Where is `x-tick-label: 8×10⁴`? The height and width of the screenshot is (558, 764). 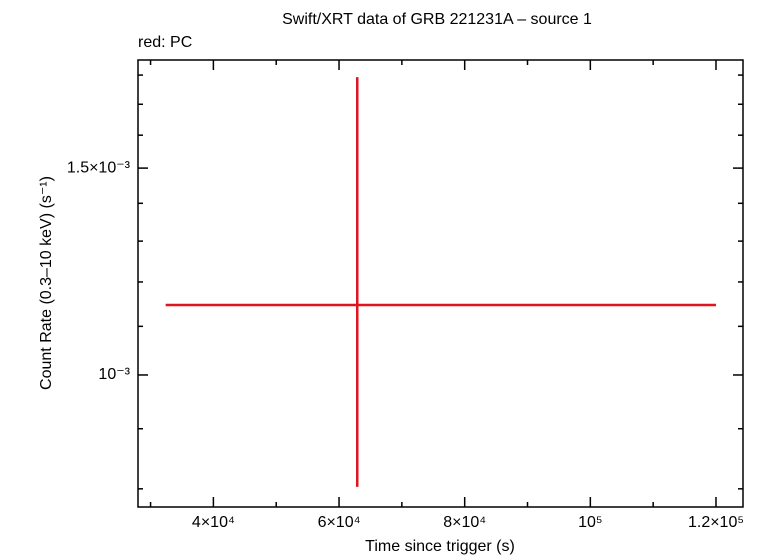 x-tick-label: 8×10⁴ is located at coordinates (464, 522).